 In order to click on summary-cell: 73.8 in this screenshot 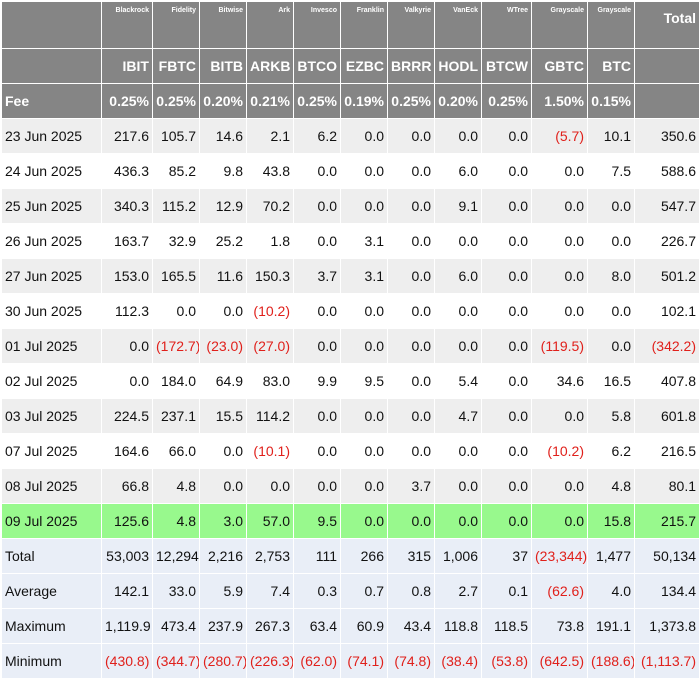, I will do `click(559, 626)`.